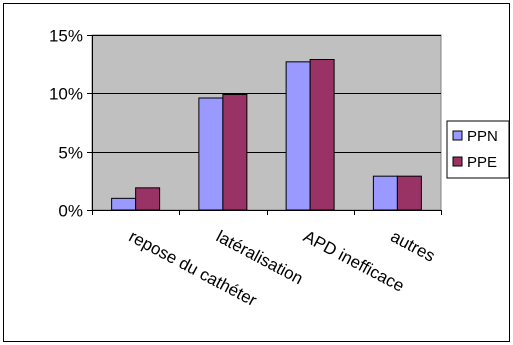 The height and width of the screenshot is (345, 513). I want to click on y-tick-label: 0%, so click(70, 211).